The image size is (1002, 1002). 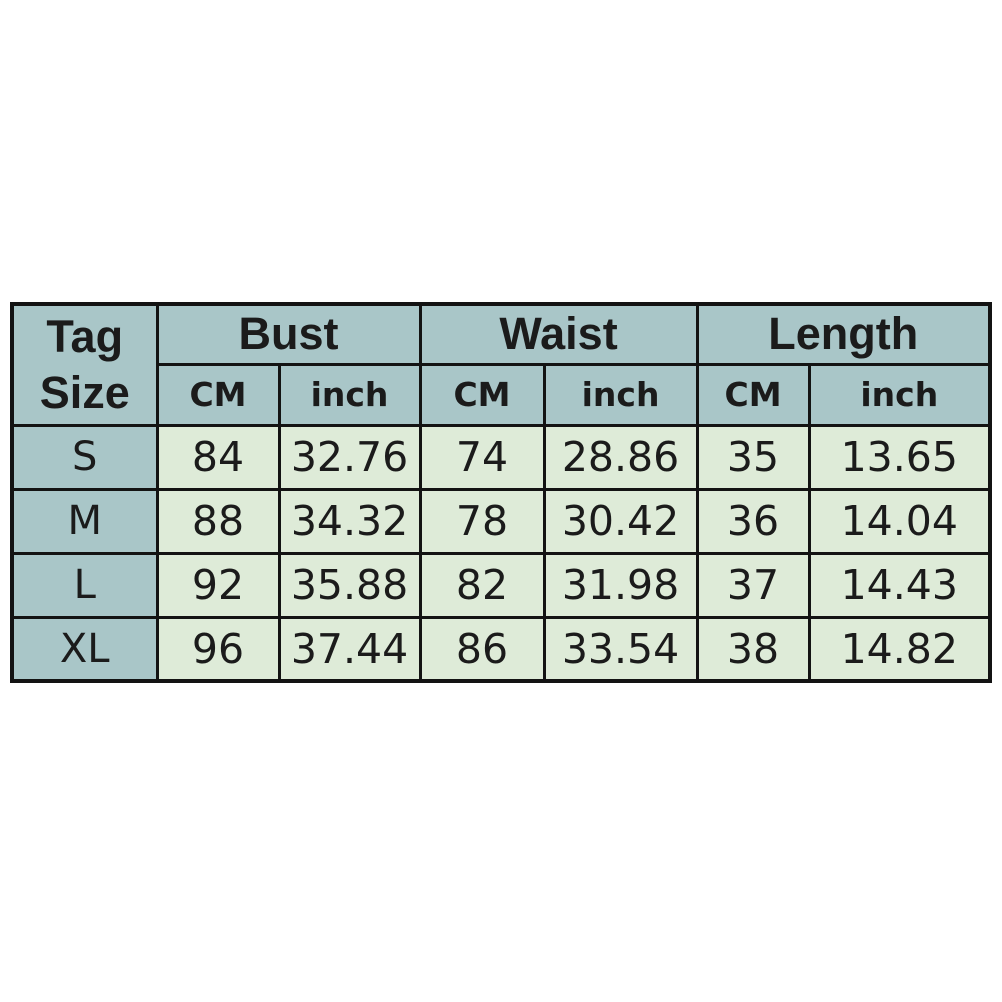 I want to click on cell-m-bust-inch: 34.32, so click(x=349, y=521).